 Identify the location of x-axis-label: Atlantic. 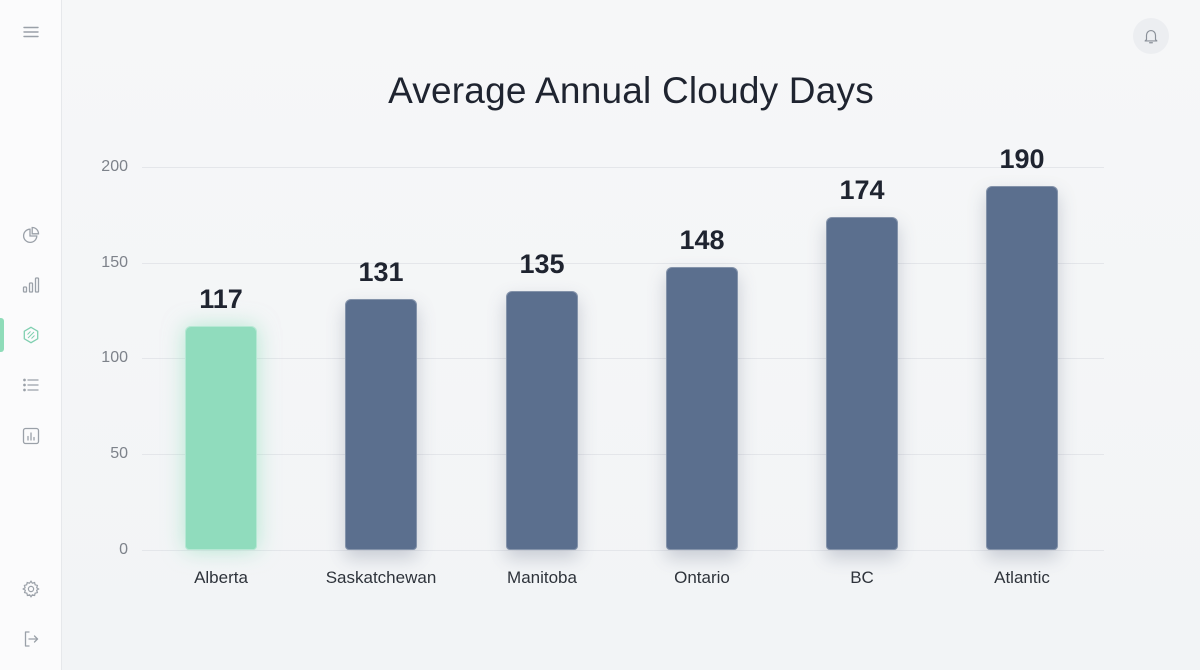
(1022, 577).